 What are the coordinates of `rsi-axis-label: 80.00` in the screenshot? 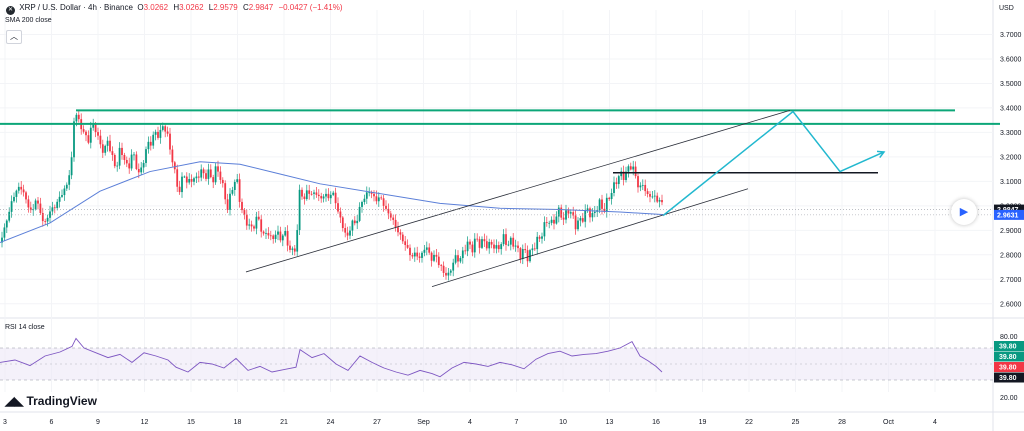 It's located at (1009, 337).